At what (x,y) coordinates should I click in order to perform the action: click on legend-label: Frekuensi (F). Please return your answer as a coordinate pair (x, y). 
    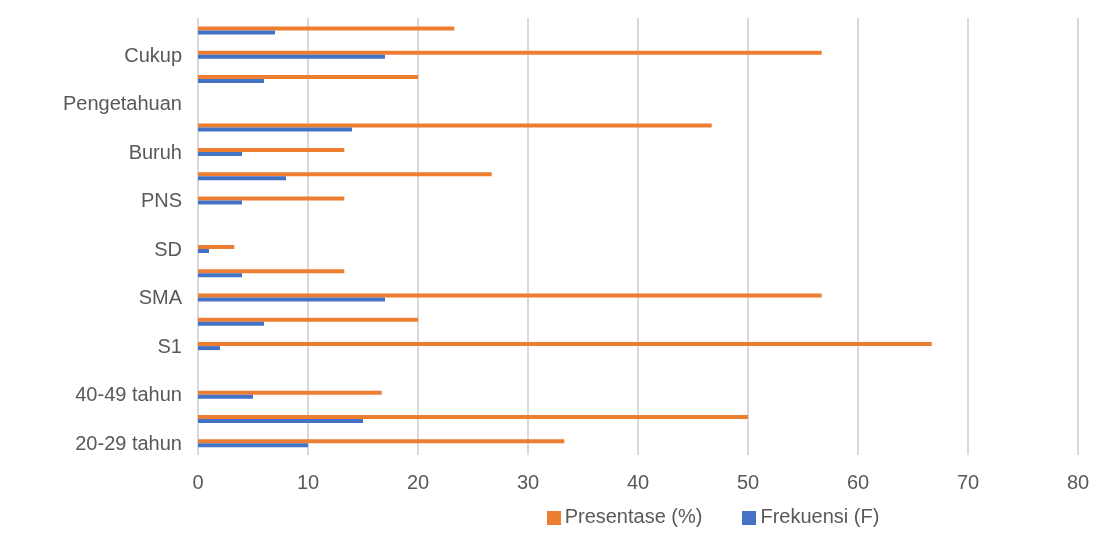
    Looking at the image, I should click on (820, 516).